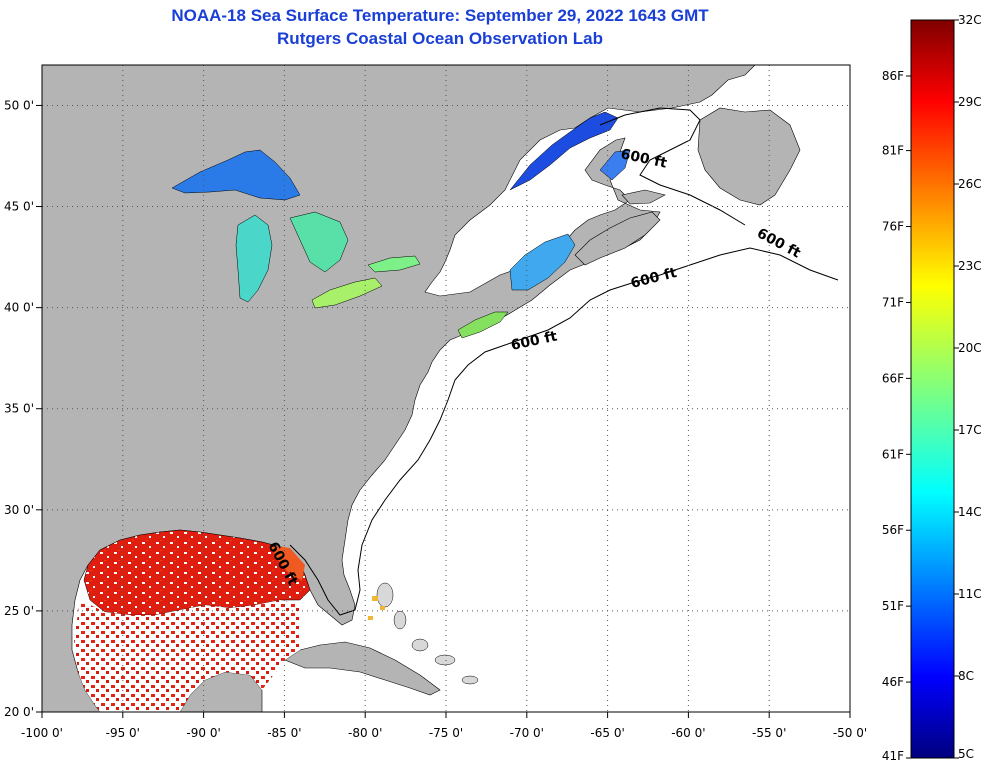 Image resolution: width=984 pixels, height=770 pixels. Describe the element at coordinates (203, 733) in the screenshot. I see `lon-tick-label: -90 0'` at that location.